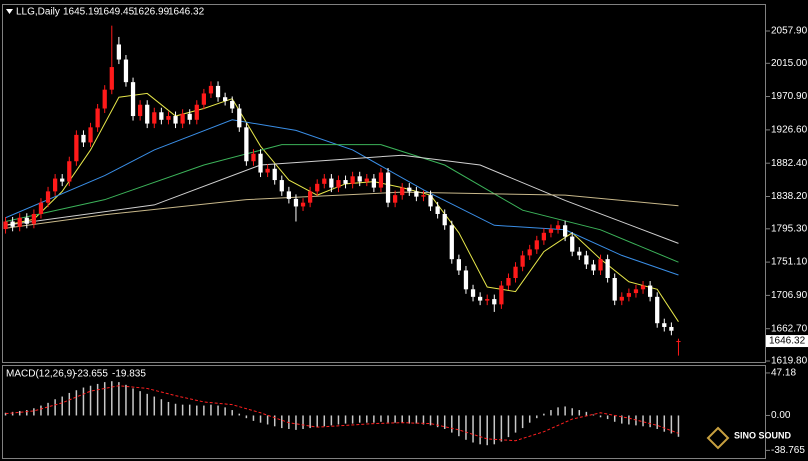 The height and width of the screenshot is (461, 808). Describe the element at coordinates (38, 12) in the screenshot. I see `chart-title: LLG,Daily` at that location.